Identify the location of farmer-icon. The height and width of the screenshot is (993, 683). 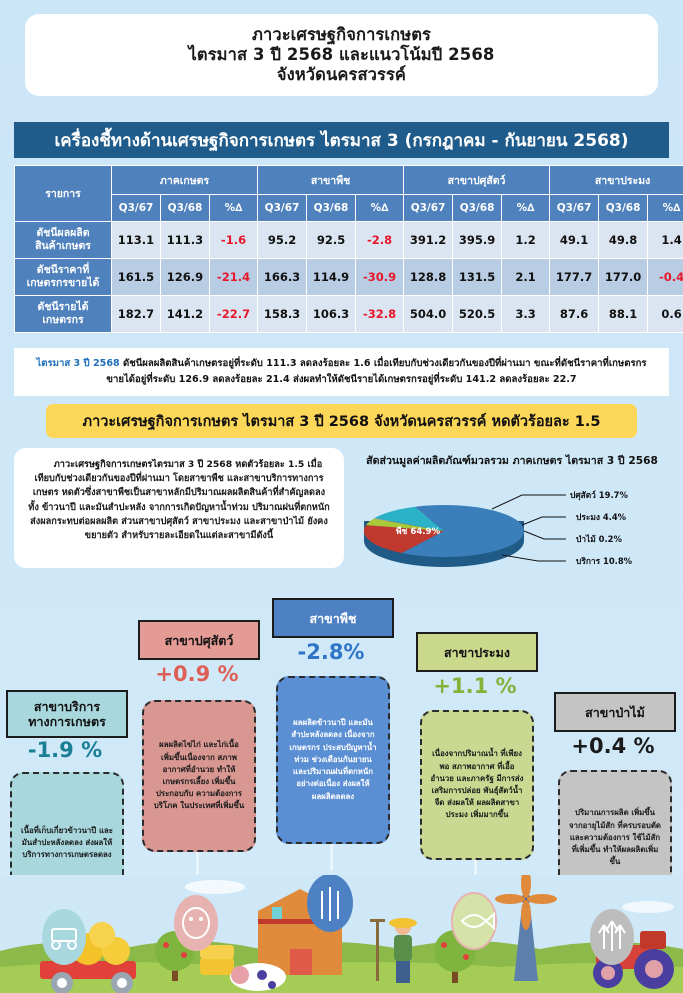
(393, 950).